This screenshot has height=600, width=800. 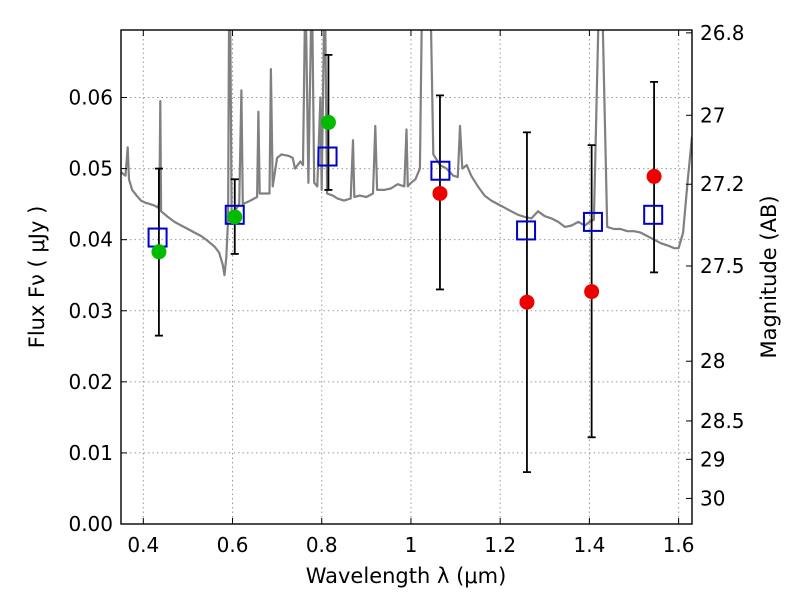 What do you see at coordinates (90, 98) in the screenshot?
I see `y-tick-label: 0.06` at bounding box center [90, 98].